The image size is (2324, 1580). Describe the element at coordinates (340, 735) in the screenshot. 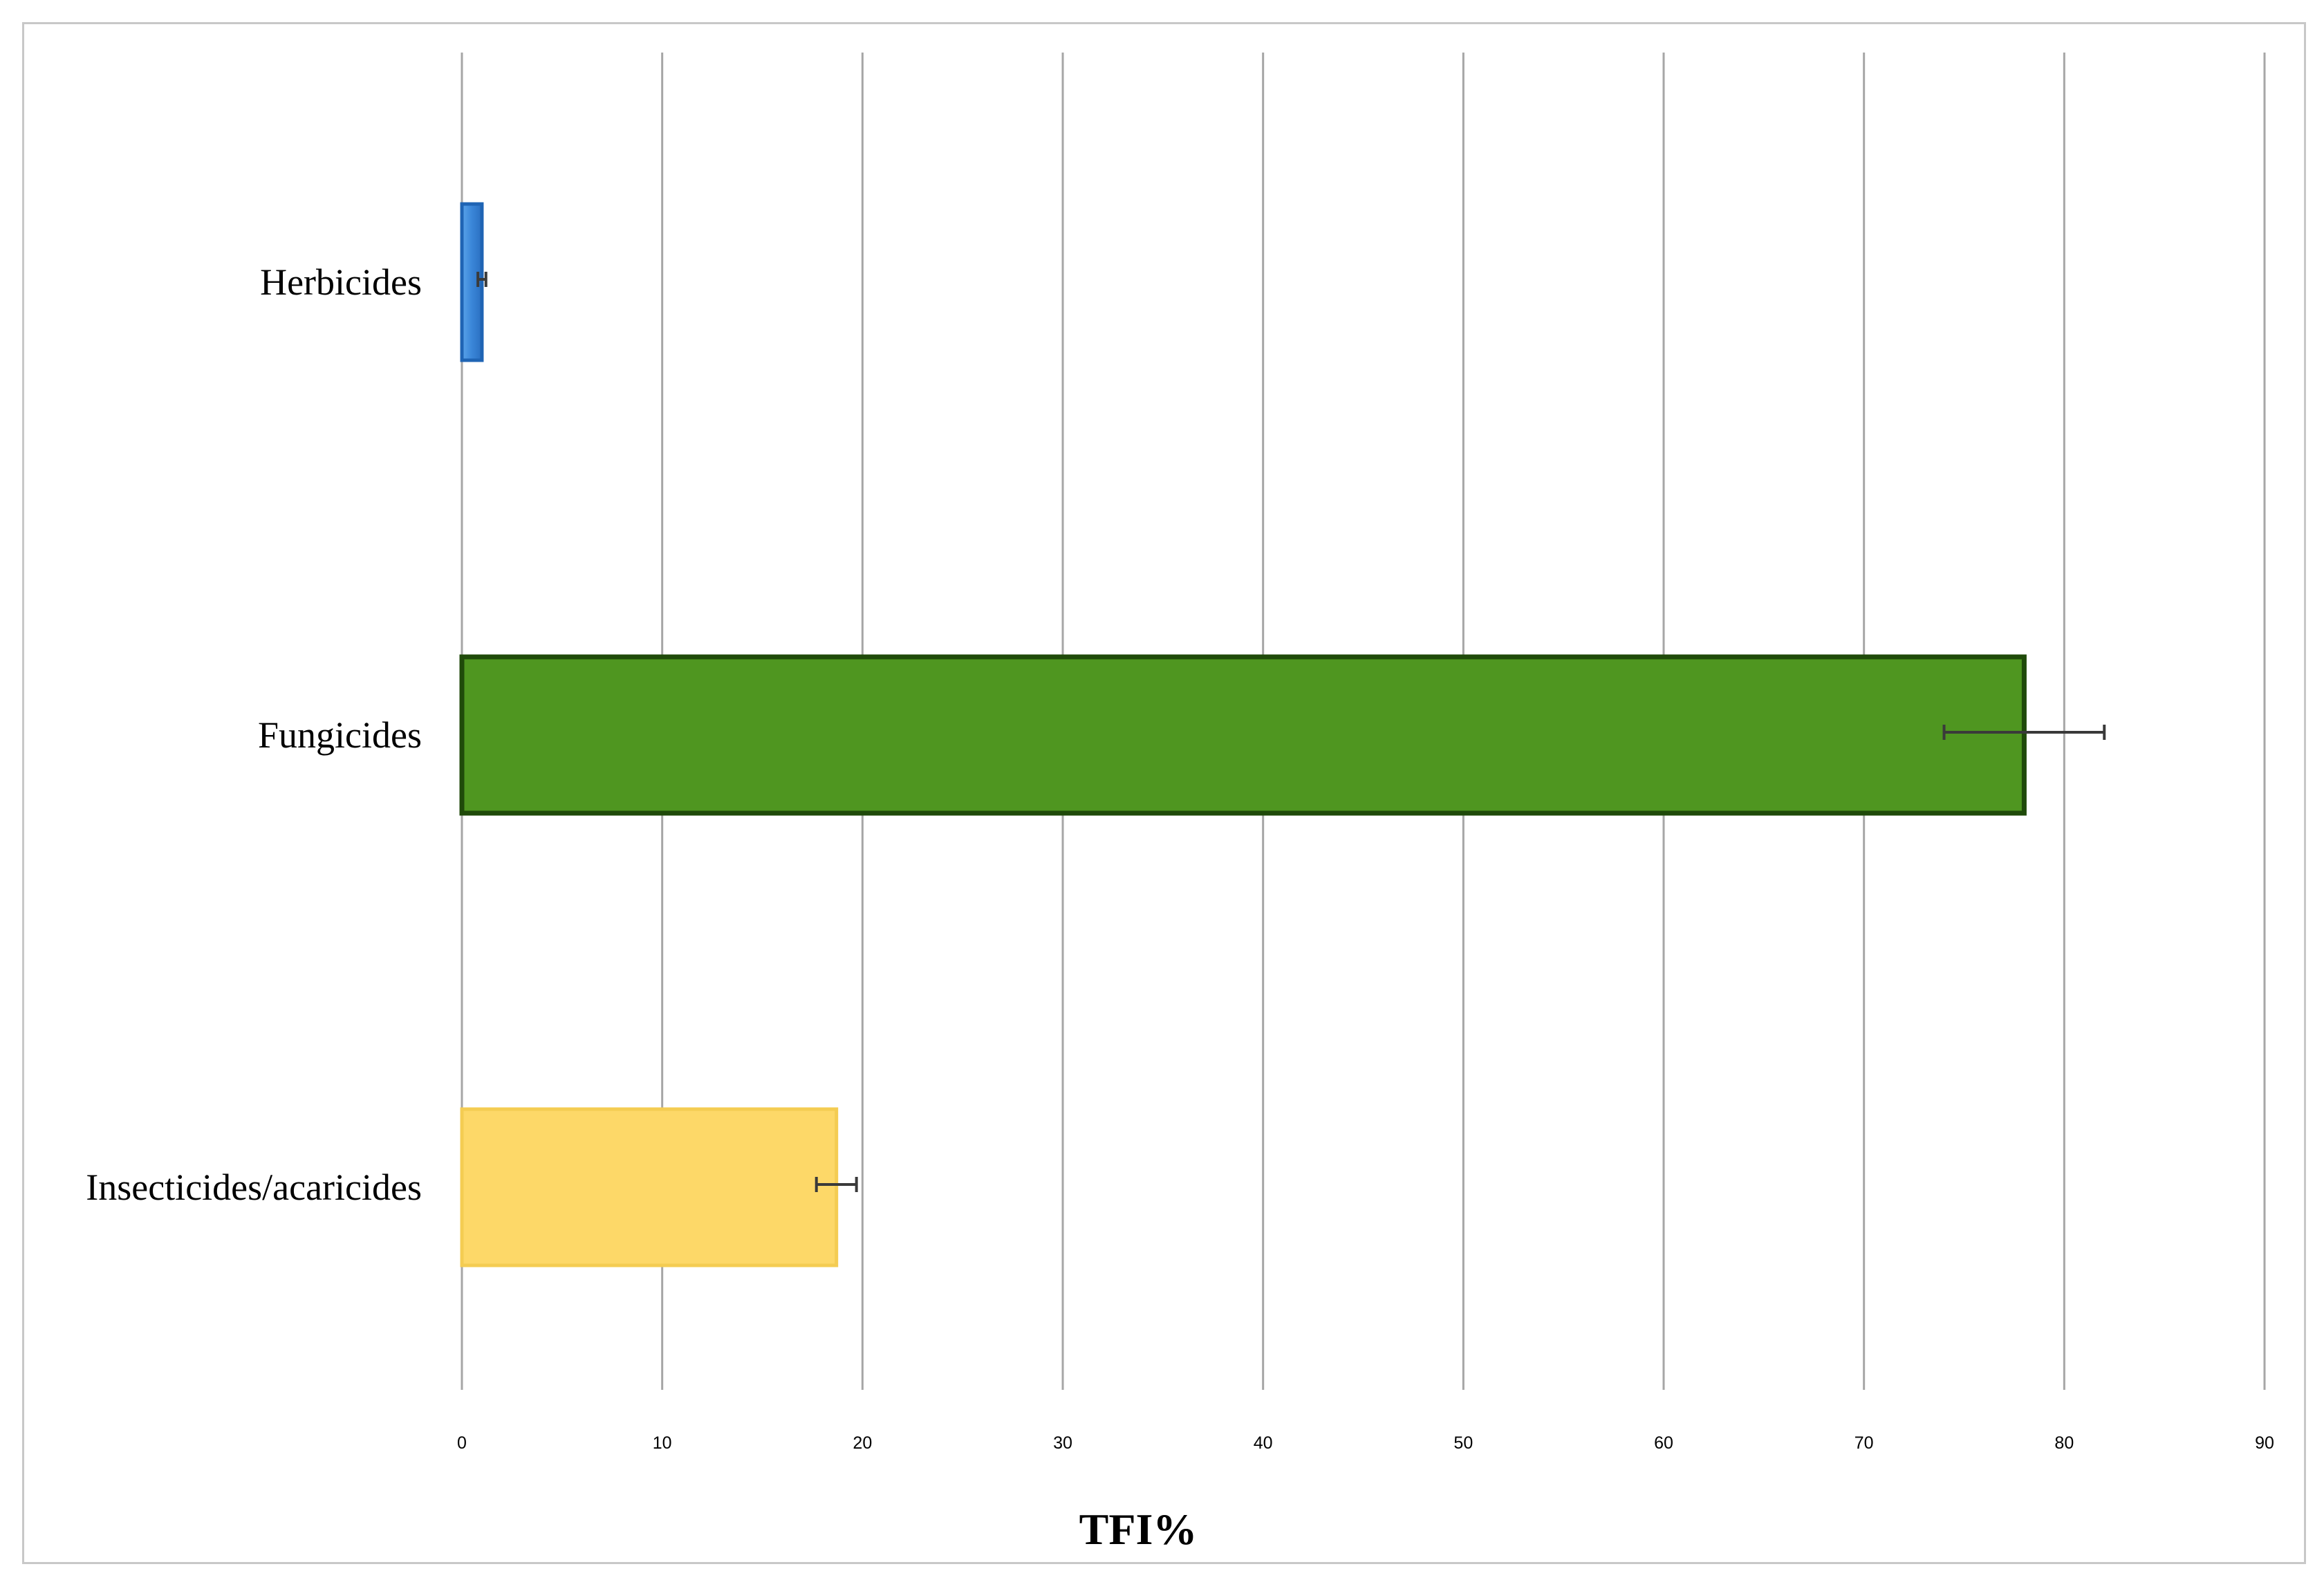

I see `category-label: Fungicides` at that location.